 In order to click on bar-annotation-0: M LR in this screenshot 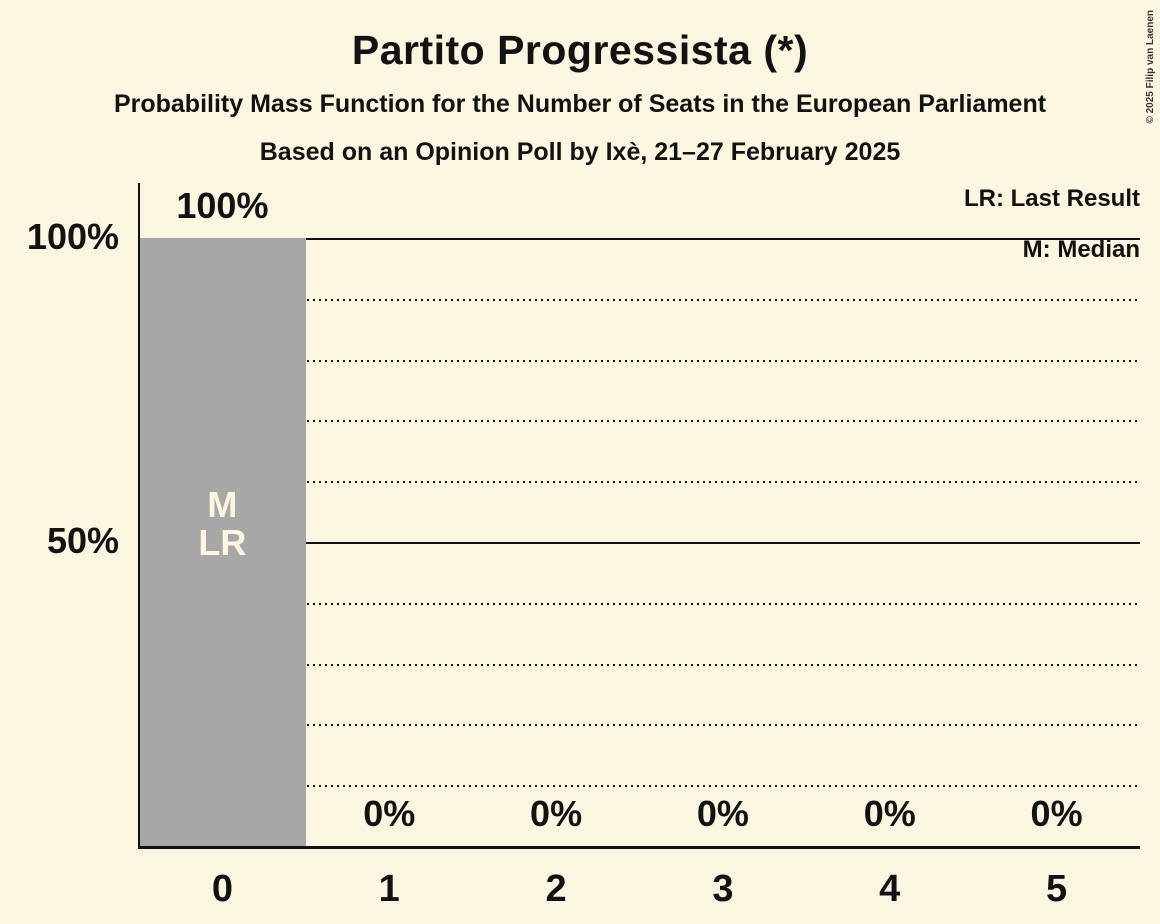, I will do `click(222, 524)`.